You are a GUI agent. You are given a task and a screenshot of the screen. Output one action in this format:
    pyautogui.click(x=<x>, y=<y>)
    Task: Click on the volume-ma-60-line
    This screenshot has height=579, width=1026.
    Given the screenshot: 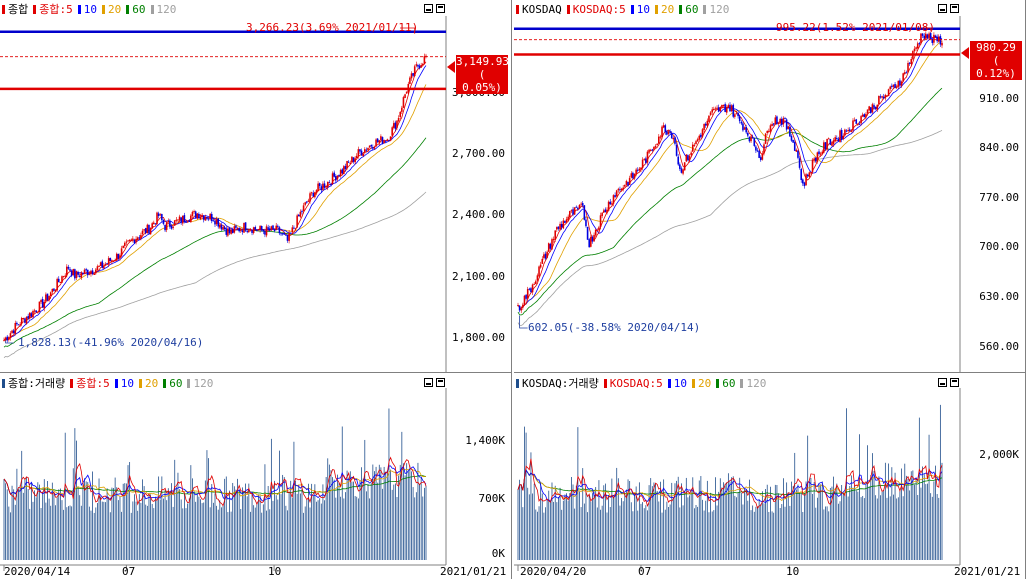 What is the action you would take?
    pyautogui.click(x=730, y=482)
    